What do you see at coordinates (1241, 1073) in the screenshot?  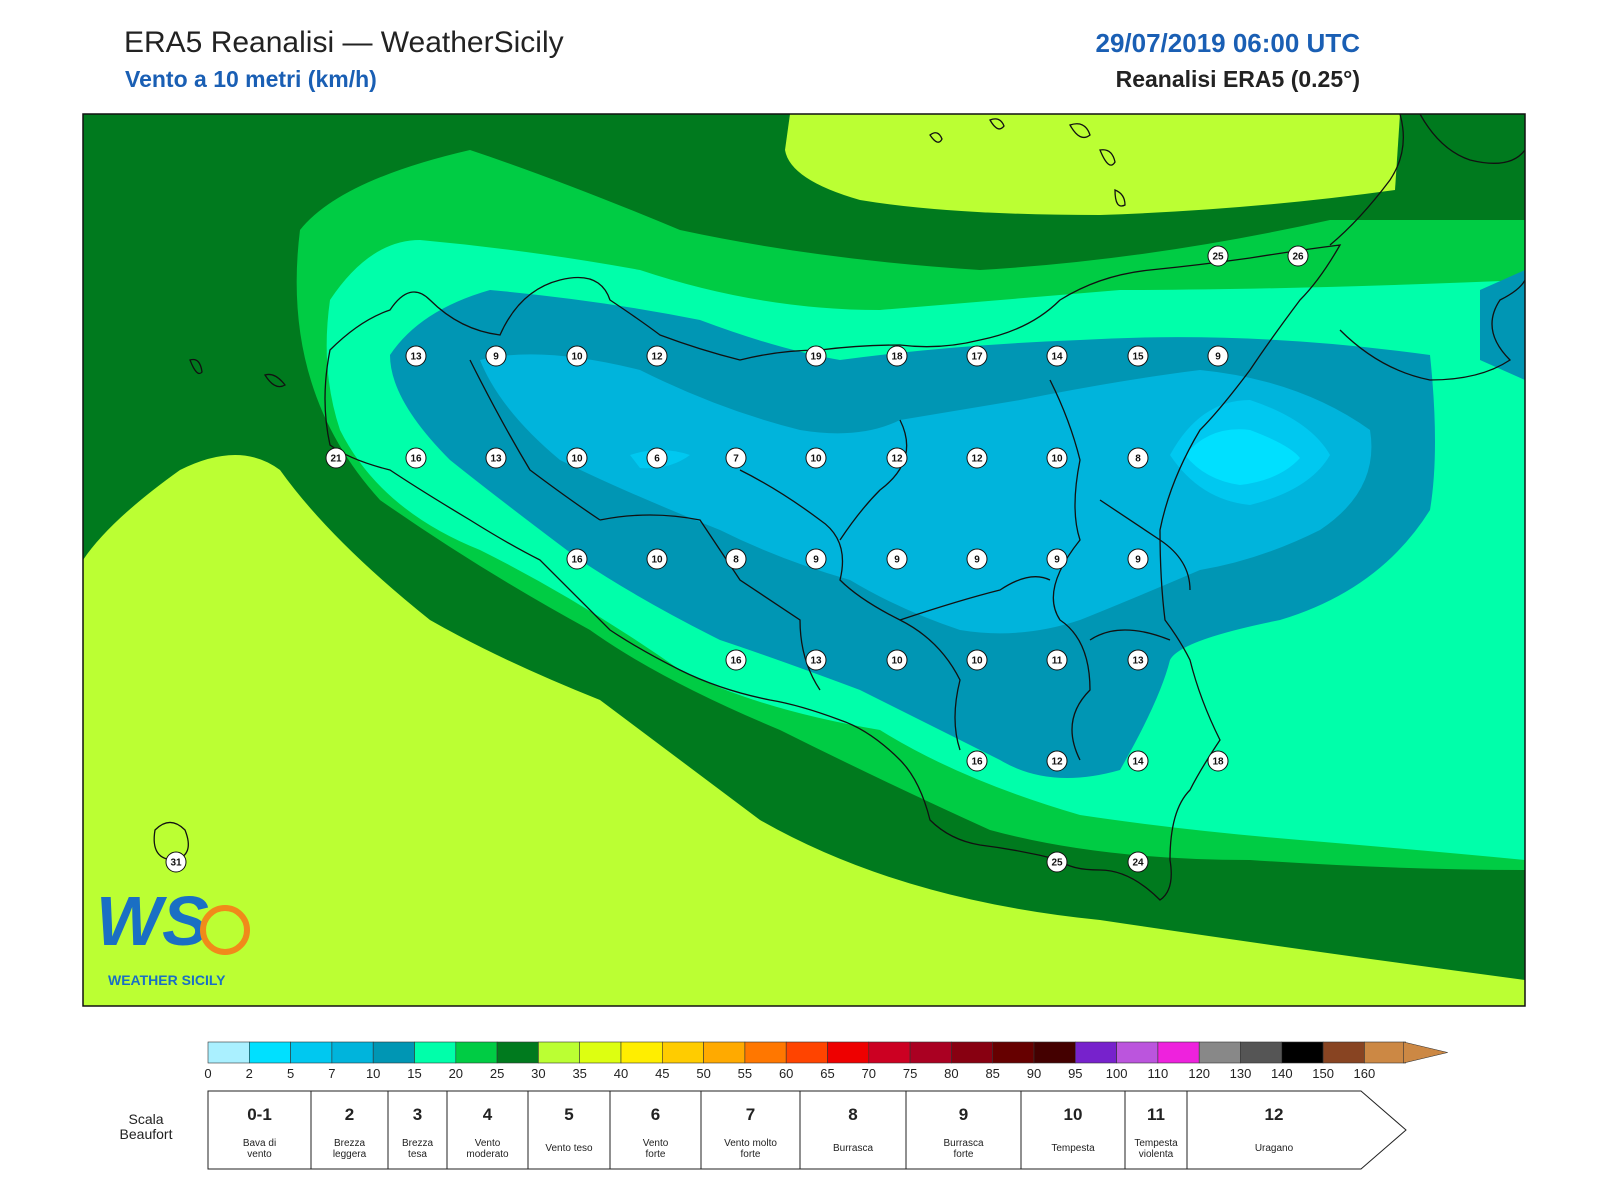 I see `colorbar-tick-label: 130` at bounding box center [1241, 1073].